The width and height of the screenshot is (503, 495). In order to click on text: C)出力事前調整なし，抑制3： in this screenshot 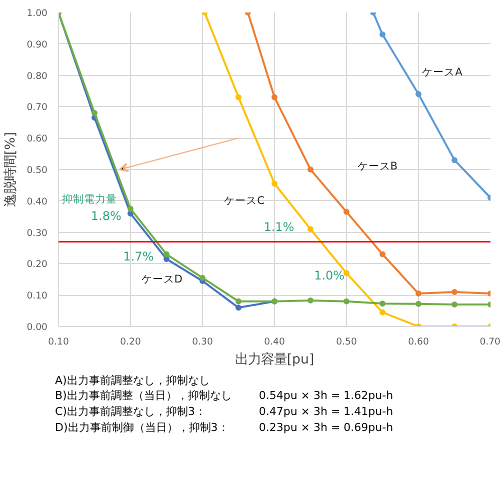, I will do `click(131, 412)`.